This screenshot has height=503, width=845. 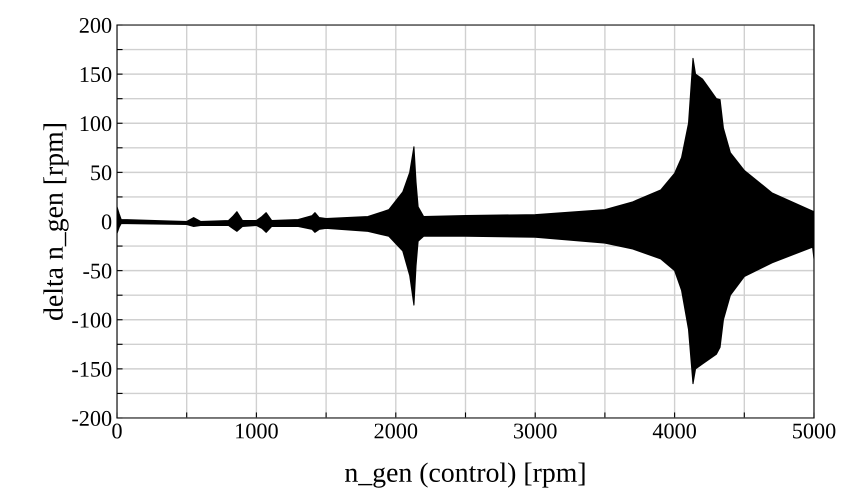 What do you see at coordinates (92, 320) in the screenshot?
I see `y-tick-label: -100` at bounding box center [92, 320].